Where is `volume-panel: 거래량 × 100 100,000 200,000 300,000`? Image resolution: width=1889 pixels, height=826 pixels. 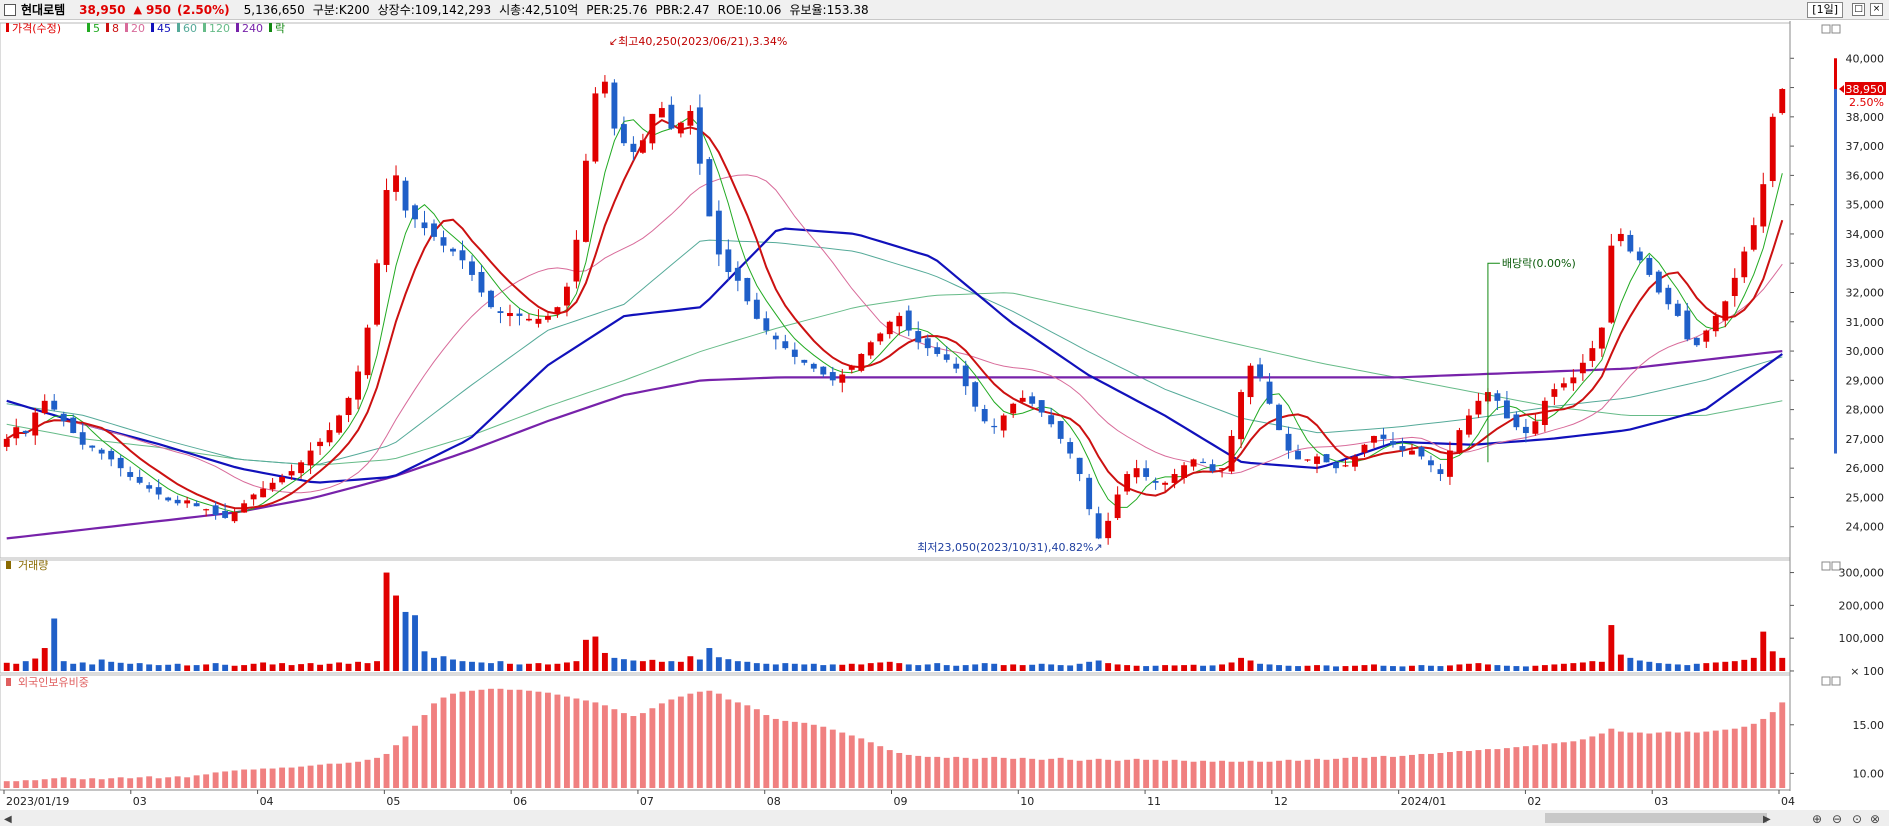 volume-panel: 거래량 × 100 100,000 200,000 300,000 is located at coordinates (943, 618).